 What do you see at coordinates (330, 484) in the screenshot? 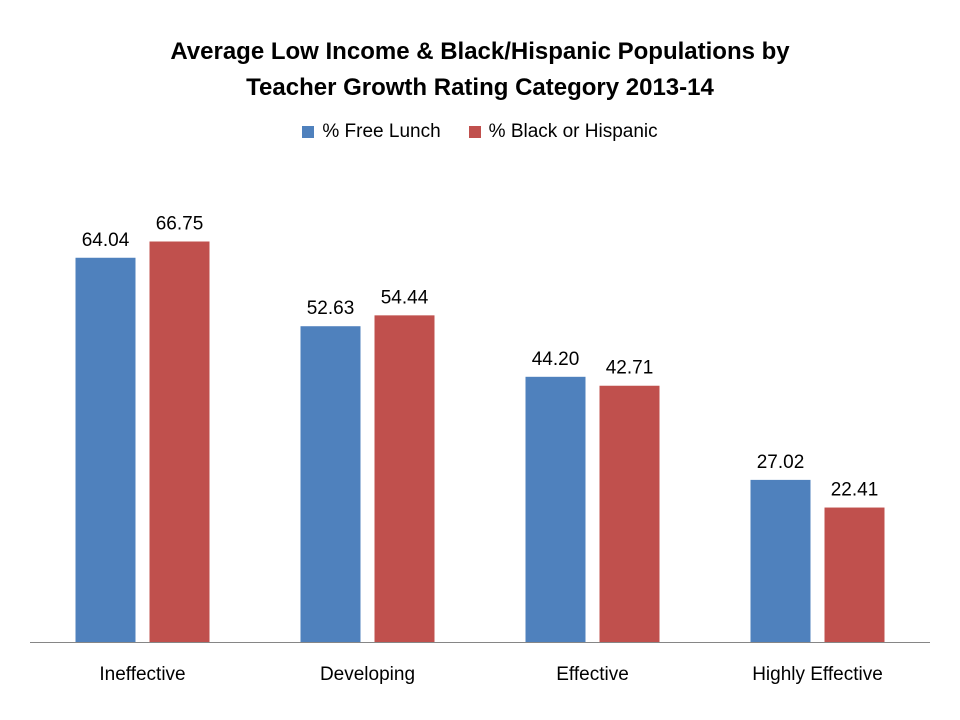
I see `bar-developing-free-lunch` at bounding box center [330, 484].